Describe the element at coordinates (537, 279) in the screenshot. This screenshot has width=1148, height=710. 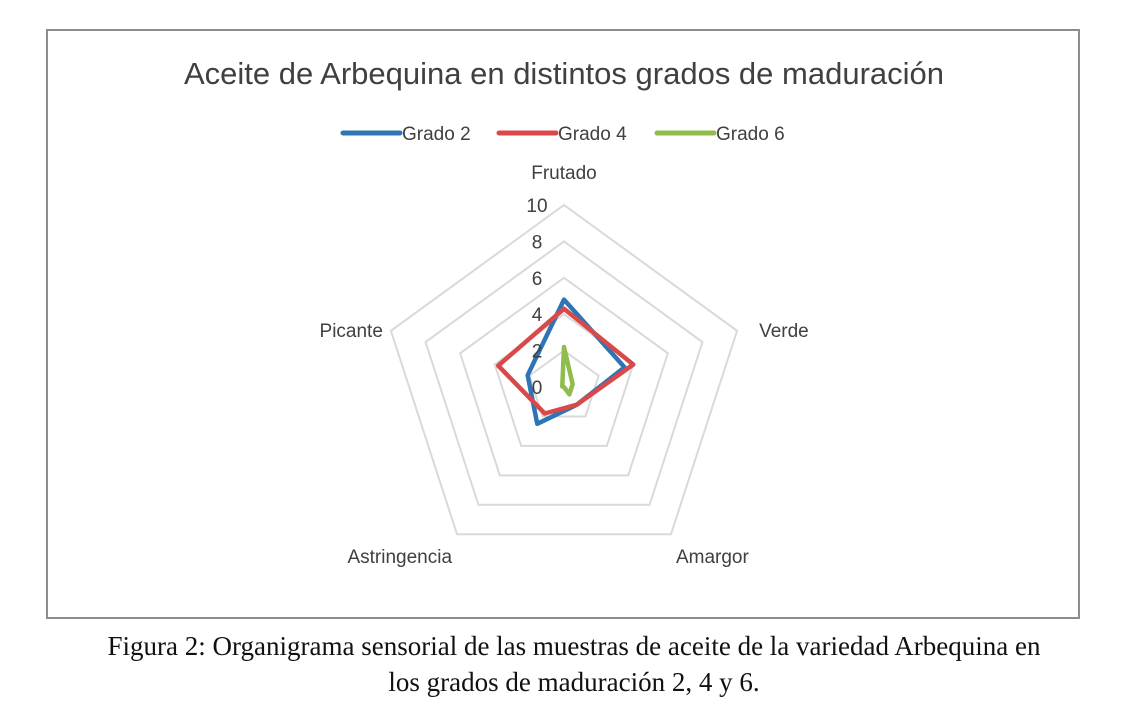
I see `tick-label-6: 6` at that location.